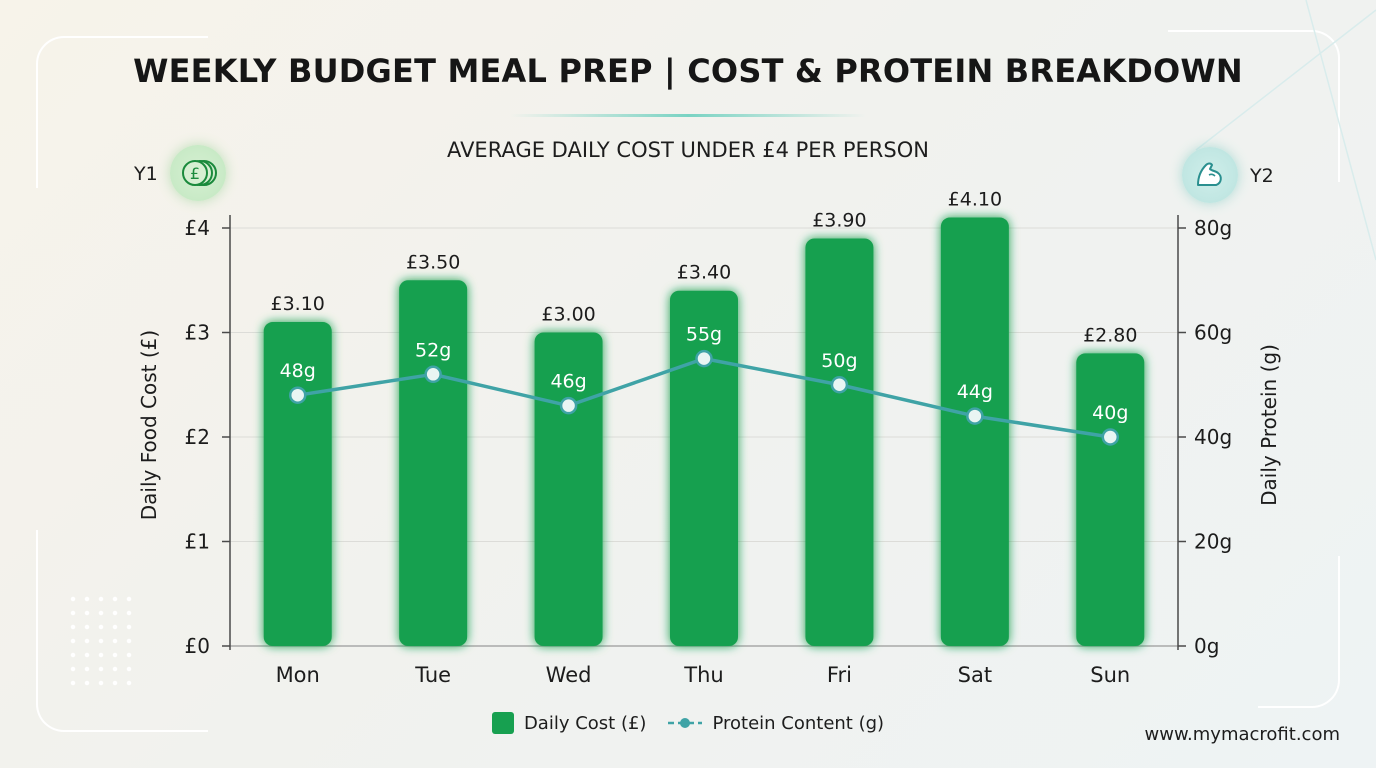 This screenshot has width=1376, height=768. I want to click on decorative-dot-grid, so click(101, 642).